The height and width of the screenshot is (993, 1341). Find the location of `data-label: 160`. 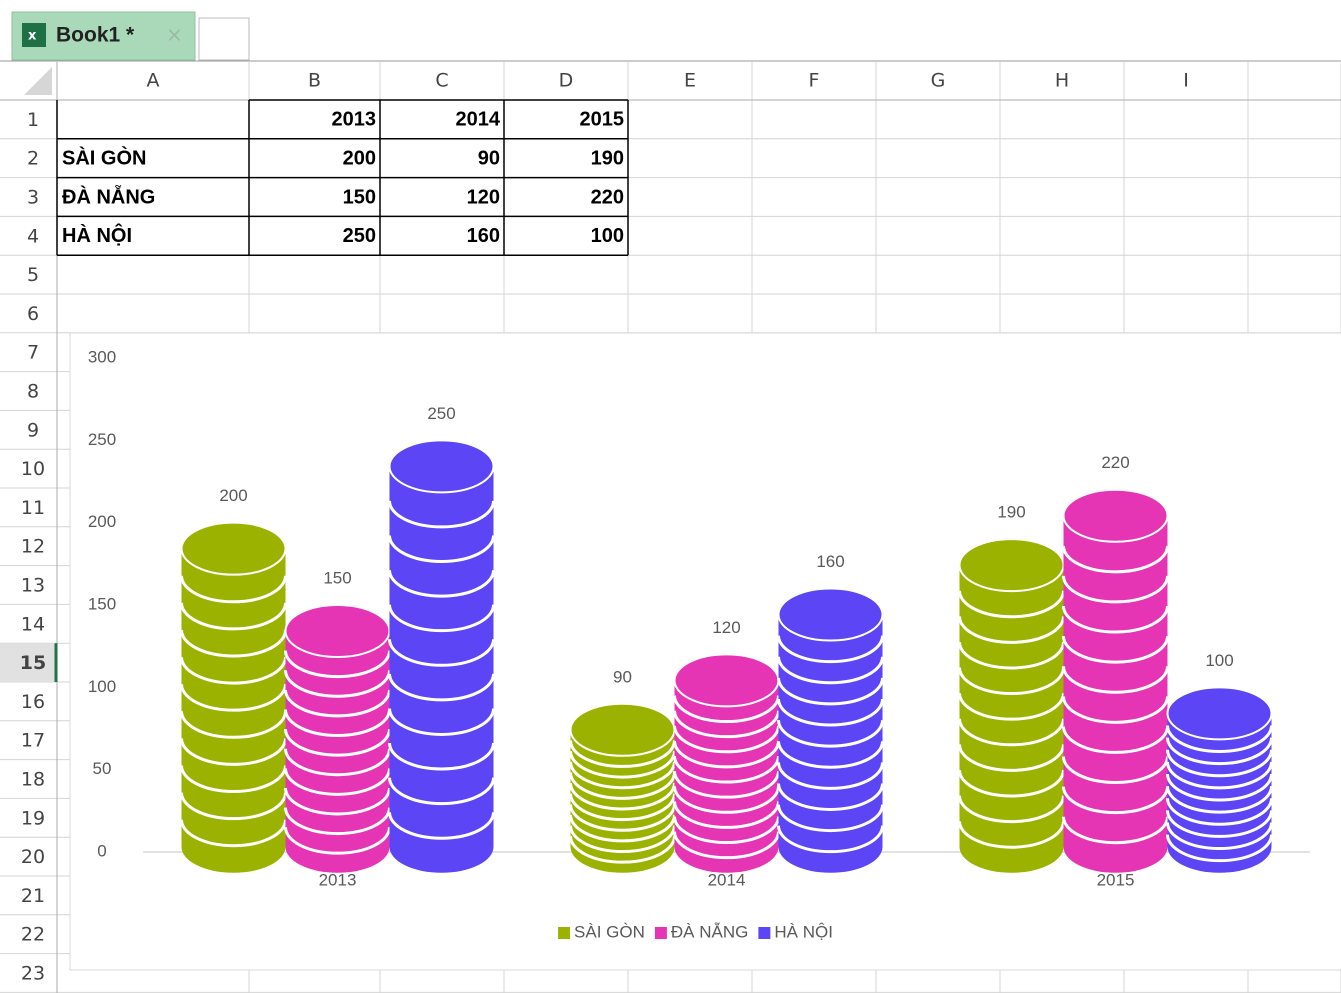

data-label: 160 is located at coordinates (830, 561).